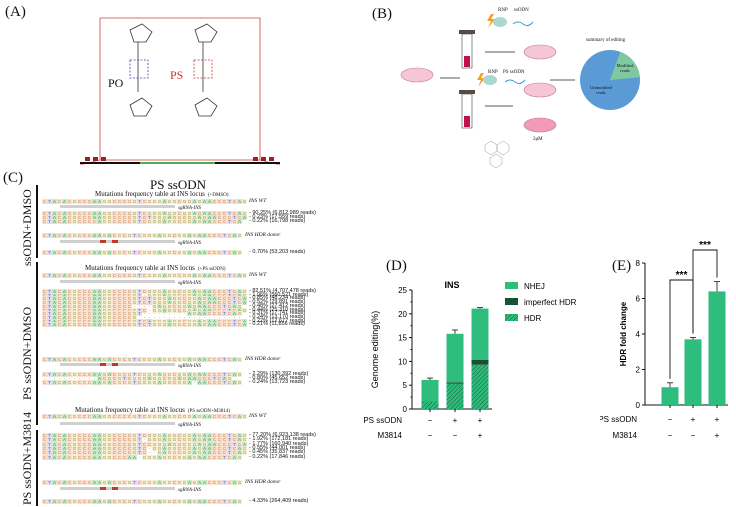  Describe the element at coordinates (37, 468) in the screenshot. I see `section-divider` at that location.